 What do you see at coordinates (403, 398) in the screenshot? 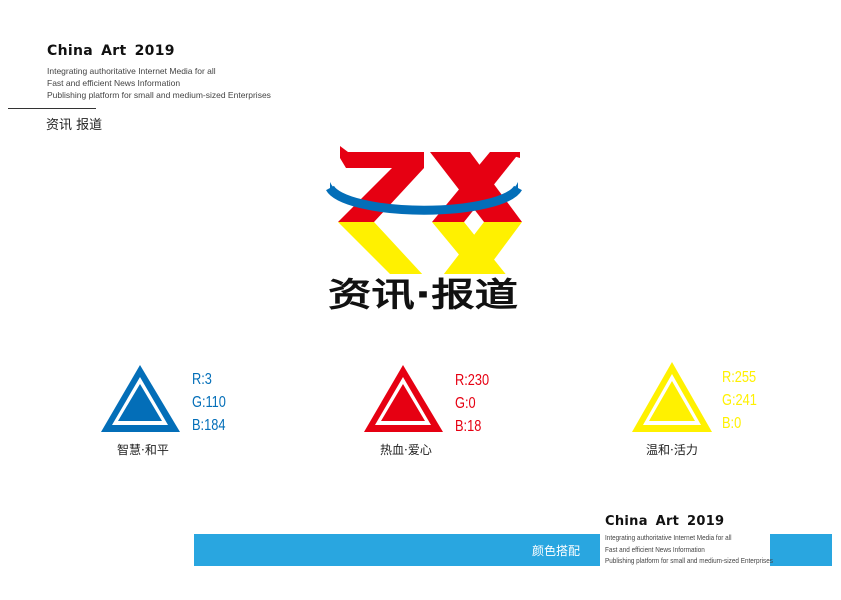
I see `swatch-red-triangle` at bounding box center [403, 398].